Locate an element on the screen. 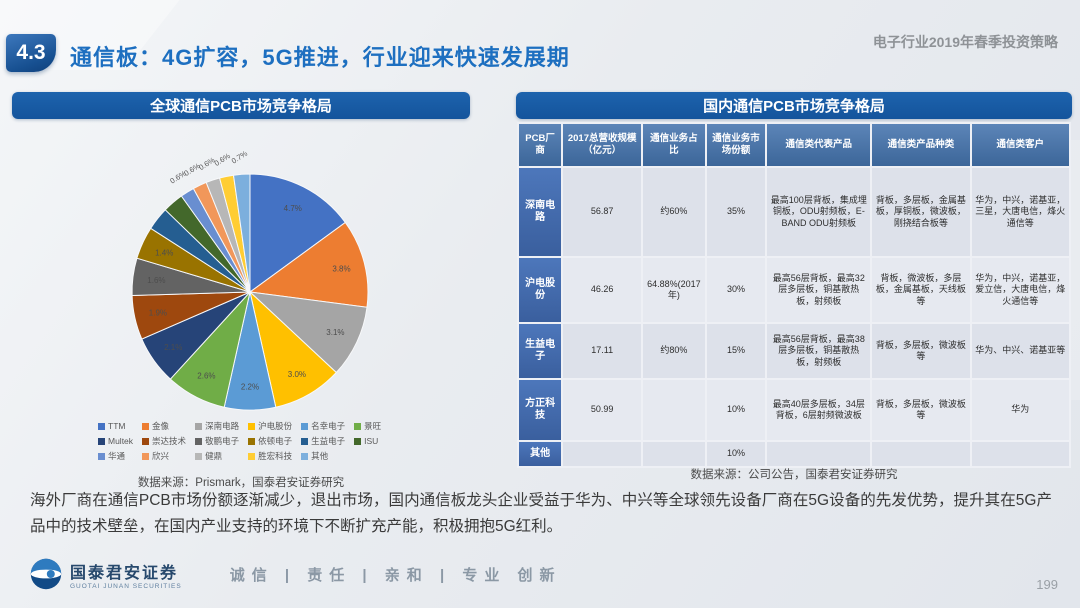 The height and width of the screenshot is (608, 1080). company-name-en: GUOTAI JUNAN SECURITIES is located at coordinates (126, 586).